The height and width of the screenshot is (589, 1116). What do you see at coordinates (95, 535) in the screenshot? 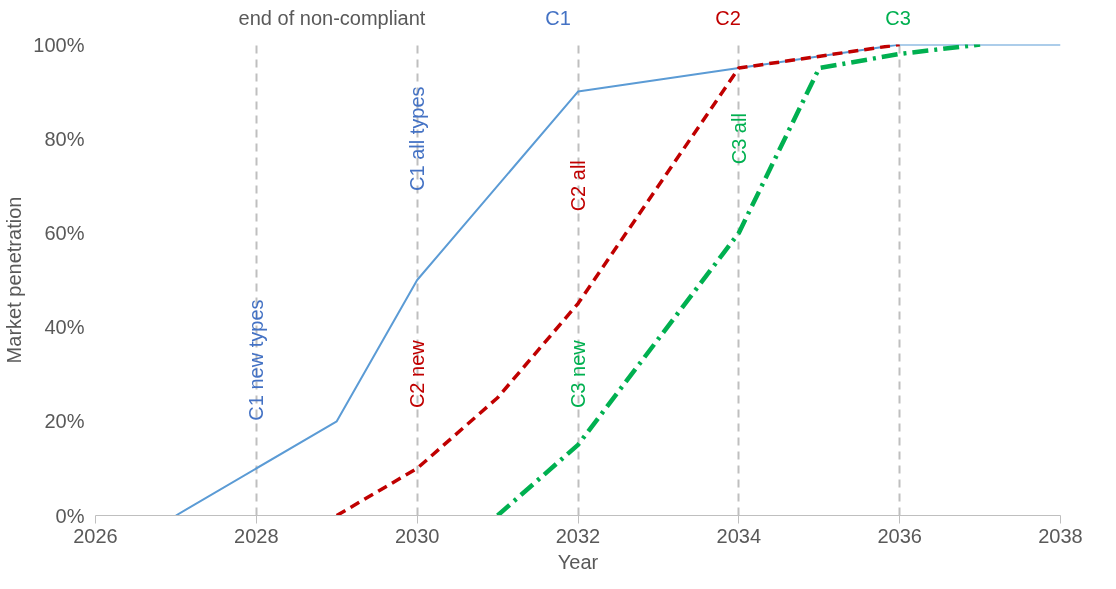
I see `x-tick-label: 2026` at bounding box center [95, 535].